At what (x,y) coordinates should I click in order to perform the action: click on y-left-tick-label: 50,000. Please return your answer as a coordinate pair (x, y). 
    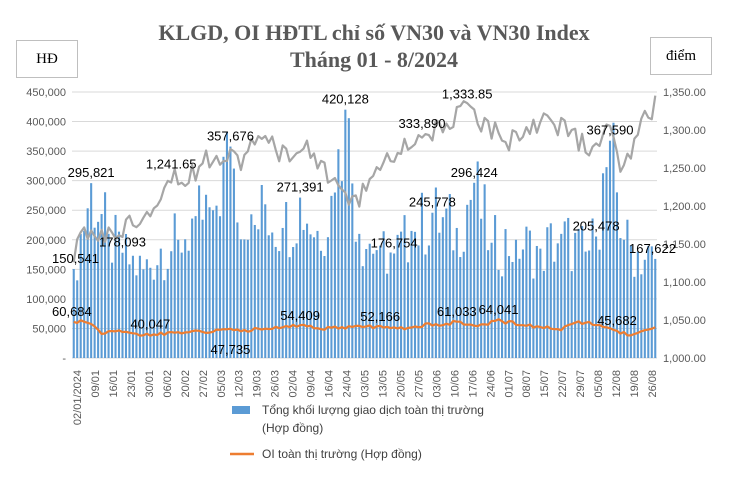
    Looking at the image, I should click on (49, 329).